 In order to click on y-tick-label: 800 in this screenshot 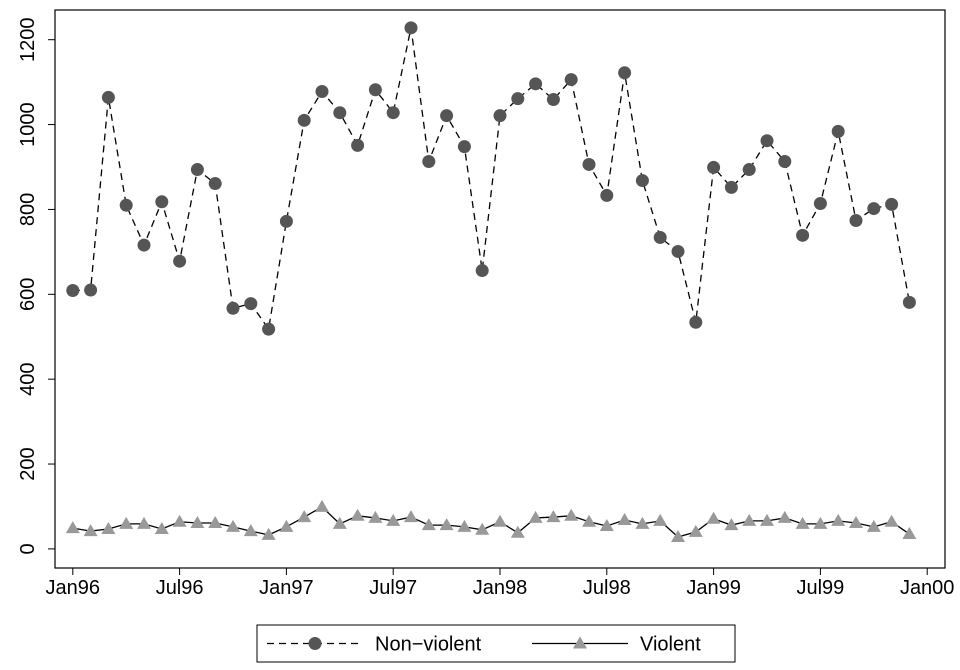, I will do `click(28, 209)`.